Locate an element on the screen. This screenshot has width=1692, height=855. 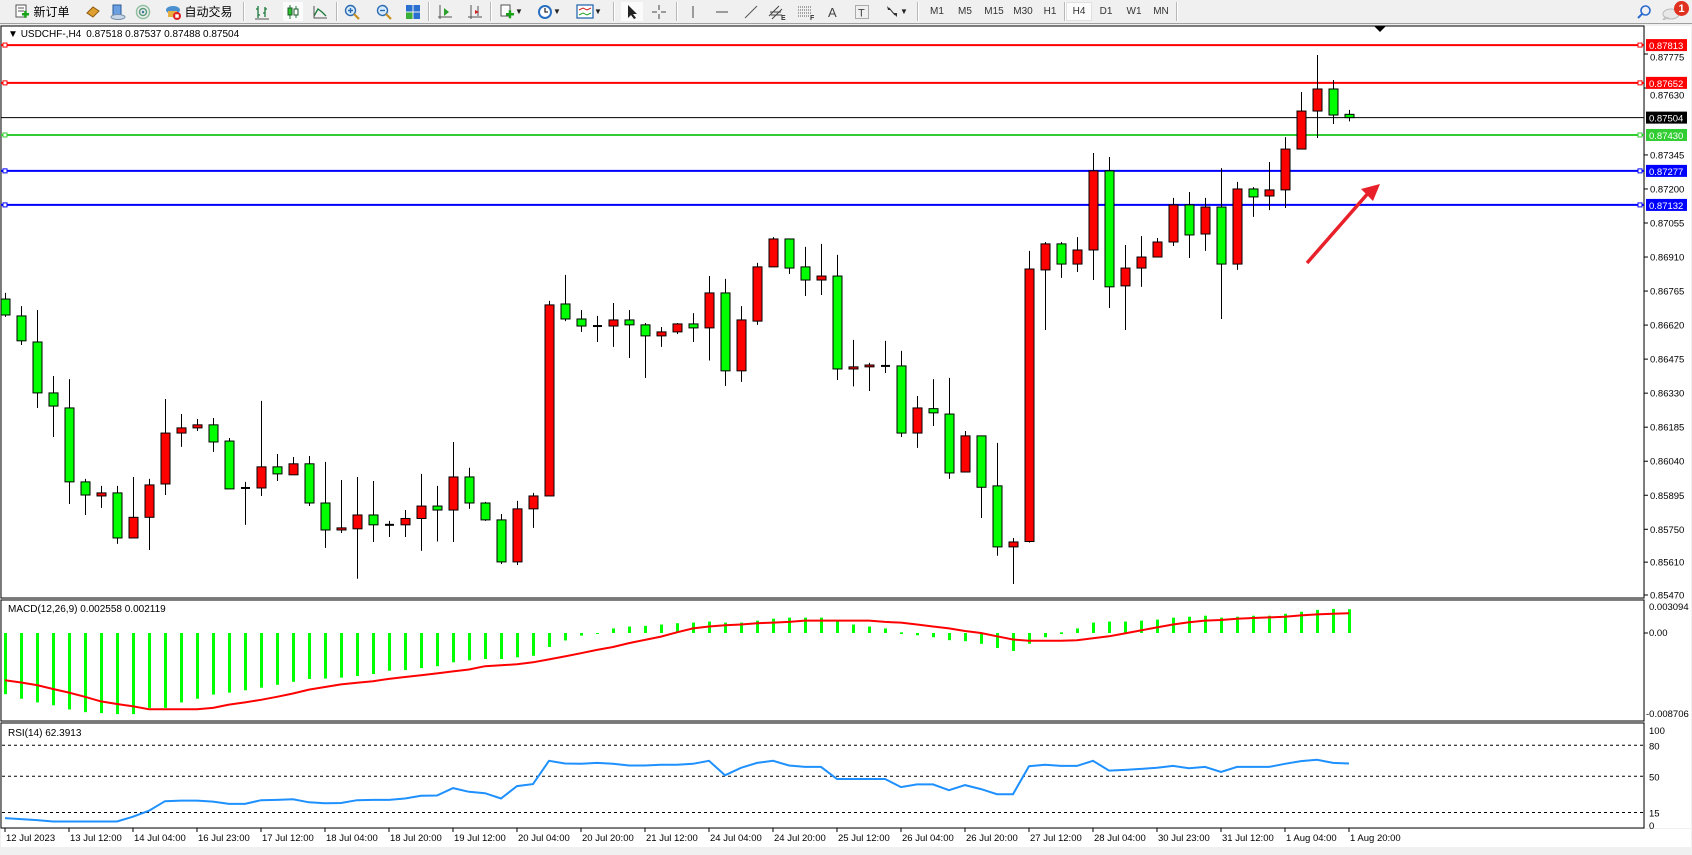
periods-button: ▼ is located at coordinates (549, 11).